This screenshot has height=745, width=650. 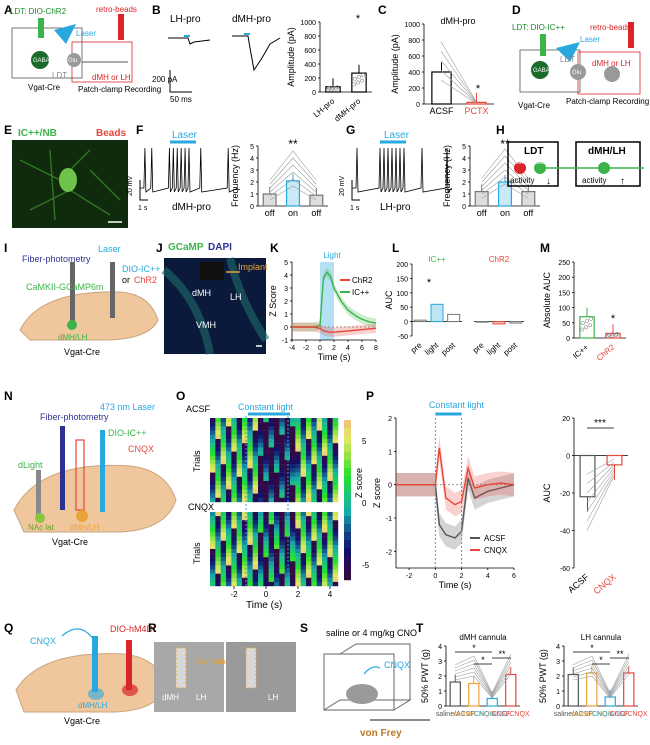 I want to click on ldt-label: LDT, so click(x=59, y=75).